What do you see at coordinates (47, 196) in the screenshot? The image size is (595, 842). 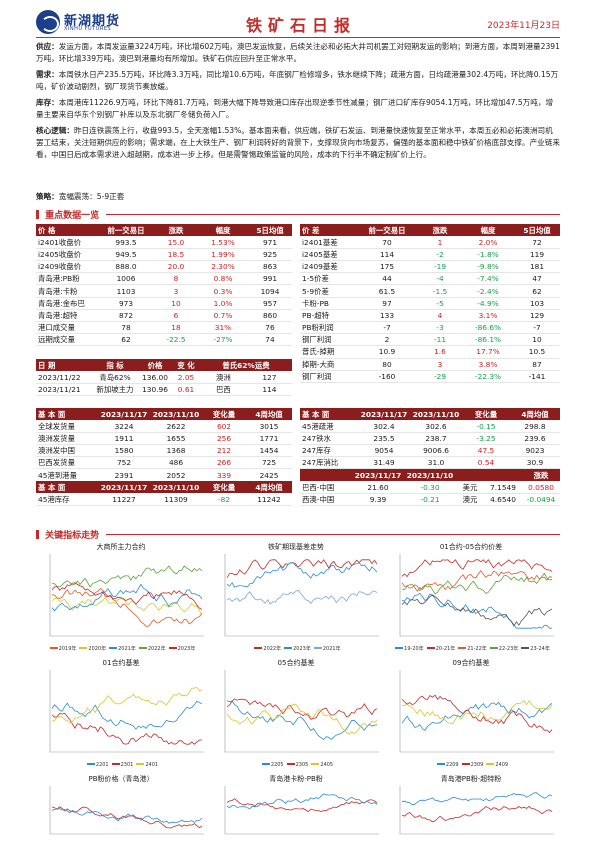 I see `strategy-label: 策略：` at bounding box center [47, 196].